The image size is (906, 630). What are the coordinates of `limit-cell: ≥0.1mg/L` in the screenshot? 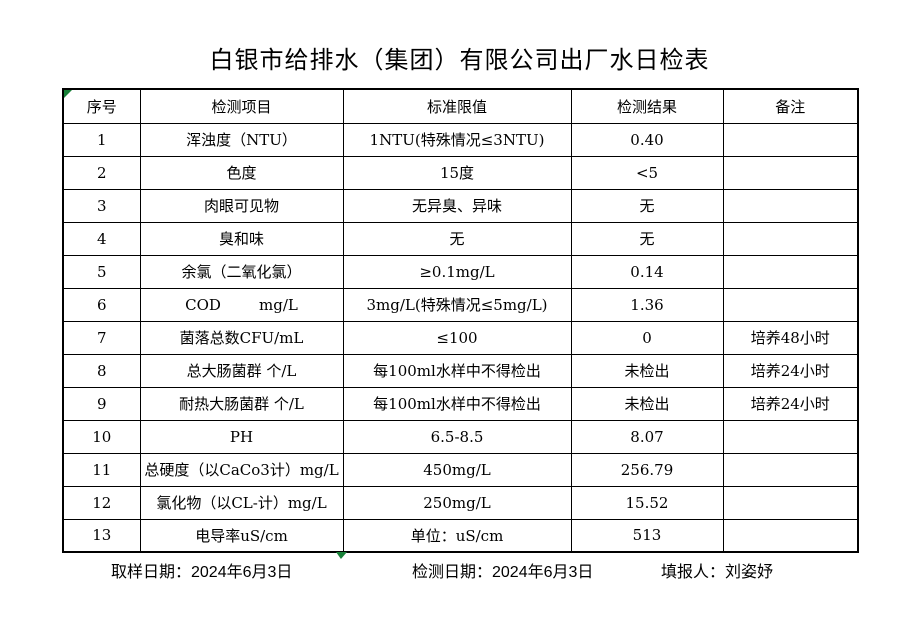 It's located at (457, 271).